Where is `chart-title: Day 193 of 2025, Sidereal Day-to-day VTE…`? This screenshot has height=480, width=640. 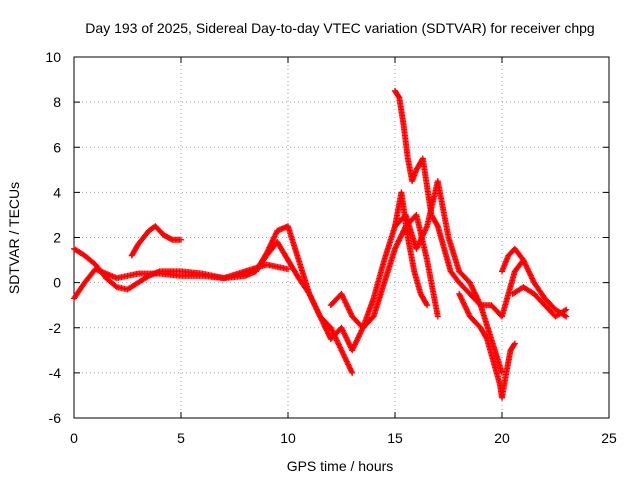 chart-title: Day 193 of 2025, Sidereal Day-to-day VTE… is located at coordinates (339, 28).